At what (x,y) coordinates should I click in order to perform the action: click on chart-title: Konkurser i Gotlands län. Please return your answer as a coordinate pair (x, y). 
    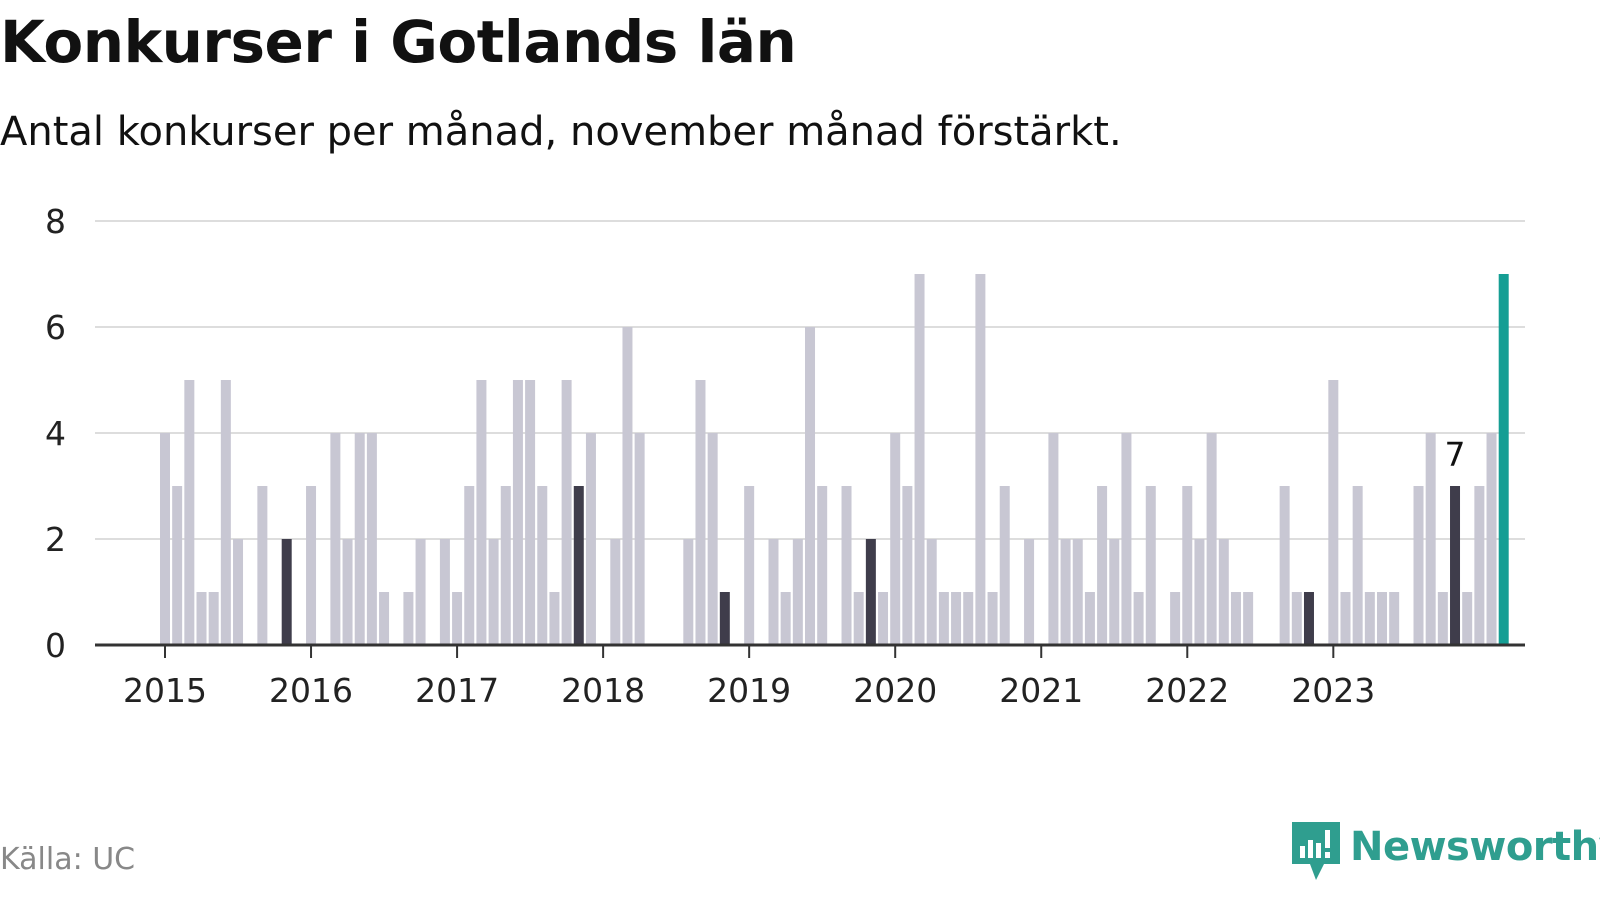
    Looking at the image, I should click on (398, 42).